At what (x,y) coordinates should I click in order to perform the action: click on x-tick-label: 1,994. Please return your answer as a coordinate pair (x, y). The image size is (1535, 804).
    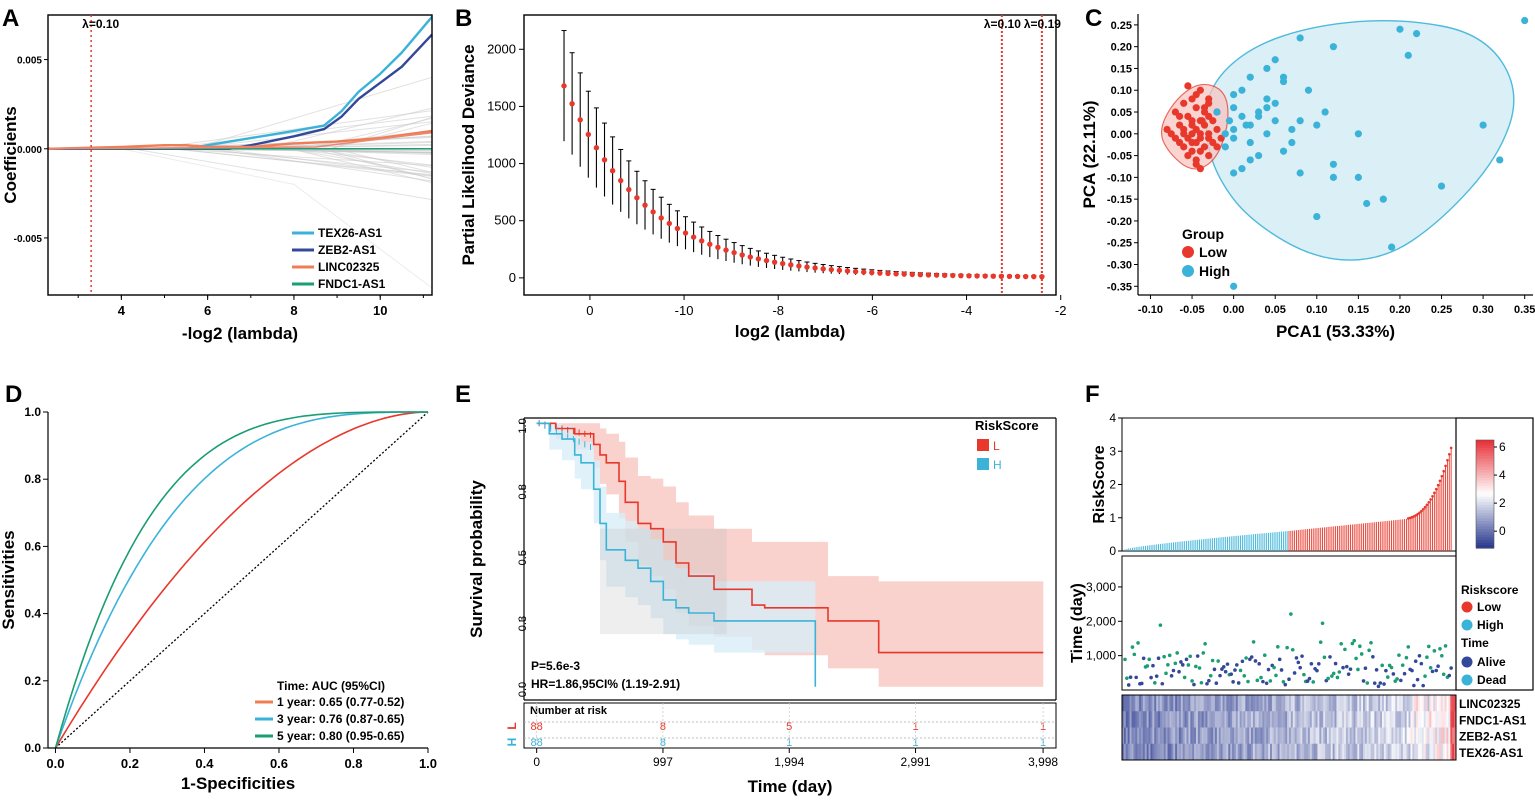
    Looking at the image, I should click on (789, 762).